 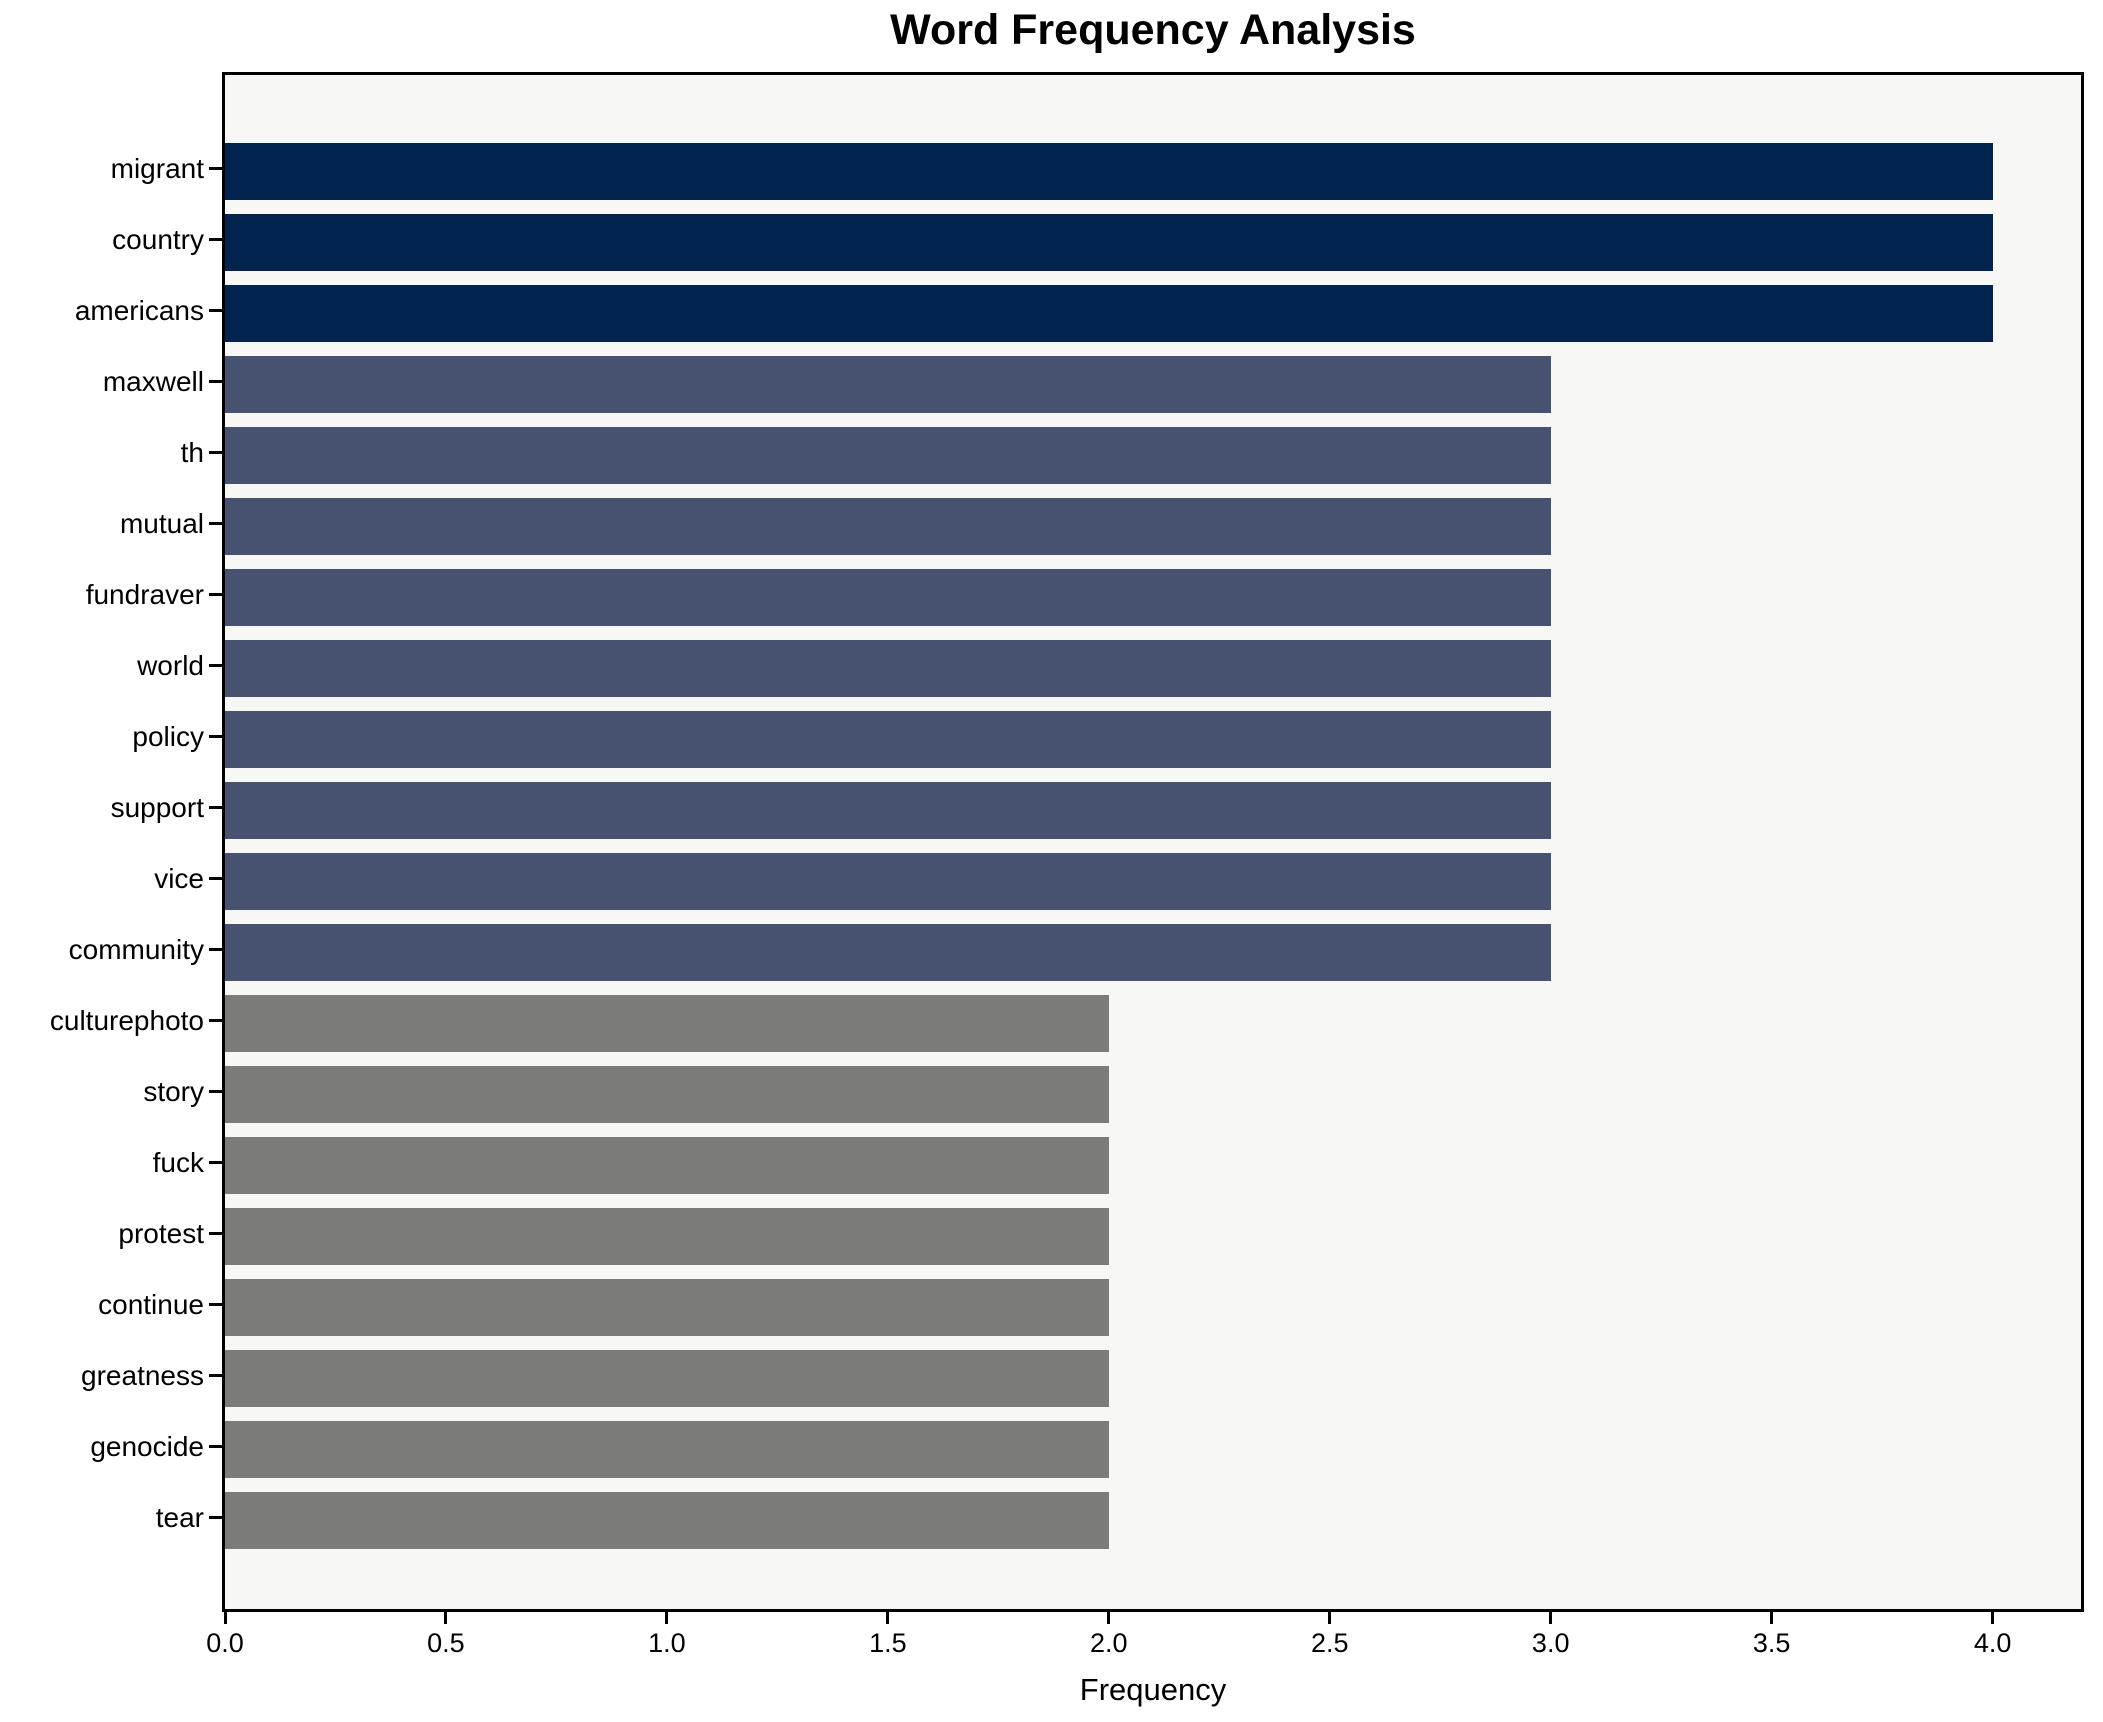 What do you see at coordinates (667, 1094) in the screenshot?
I see `bar-story` at bounding box center [667, 1094].